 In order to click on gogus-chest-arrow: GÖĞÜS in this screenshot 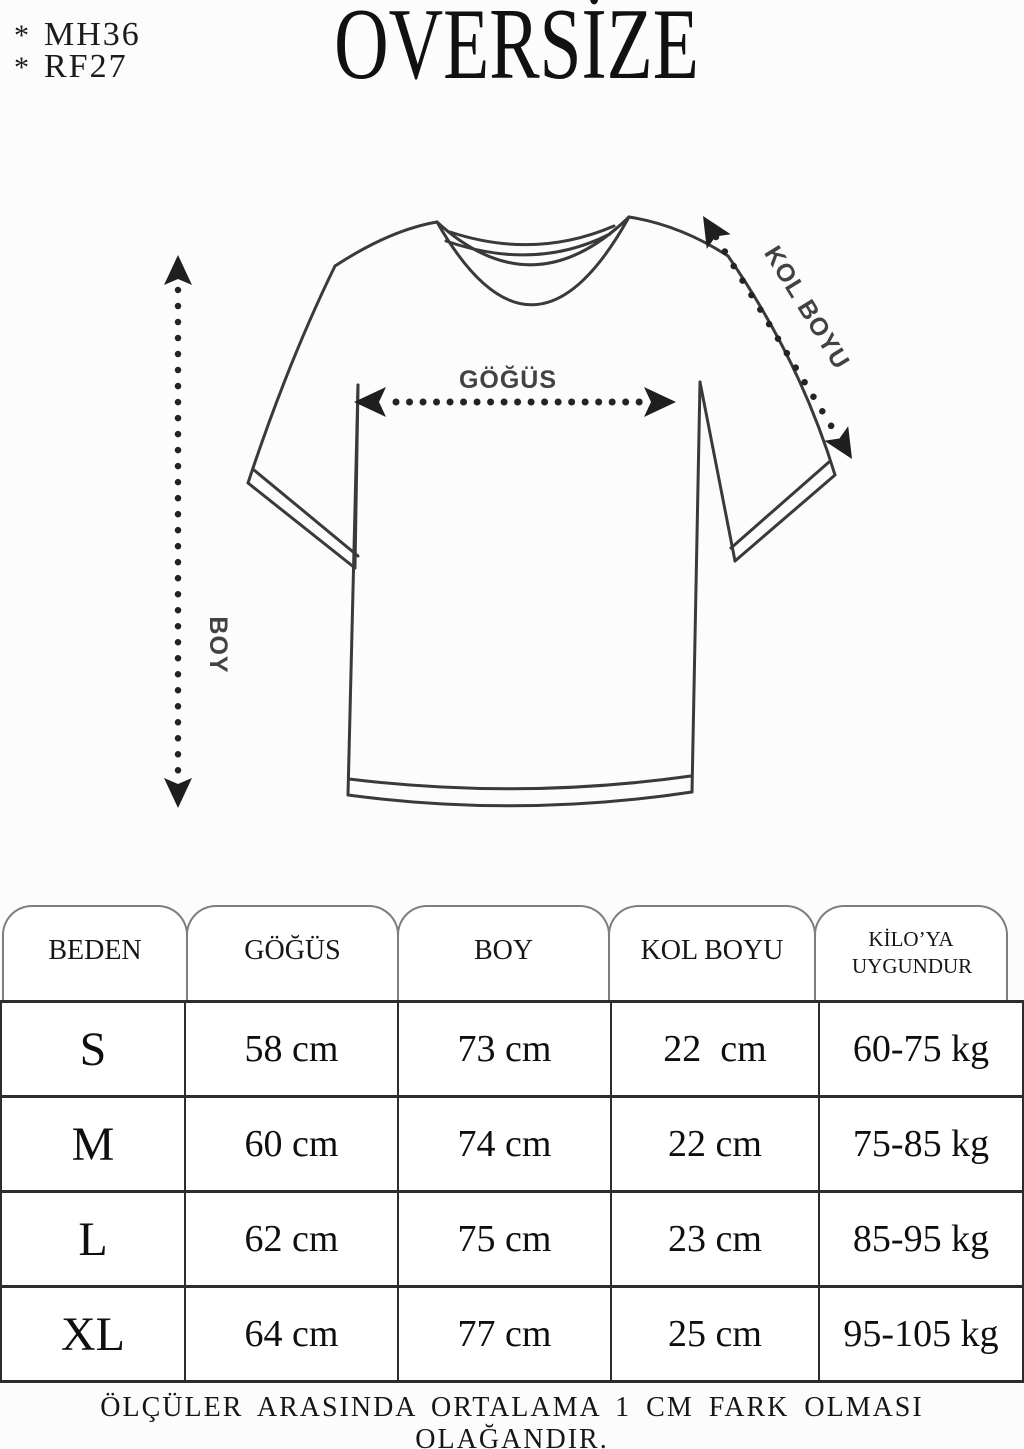, I will do `click(515, 391)`.